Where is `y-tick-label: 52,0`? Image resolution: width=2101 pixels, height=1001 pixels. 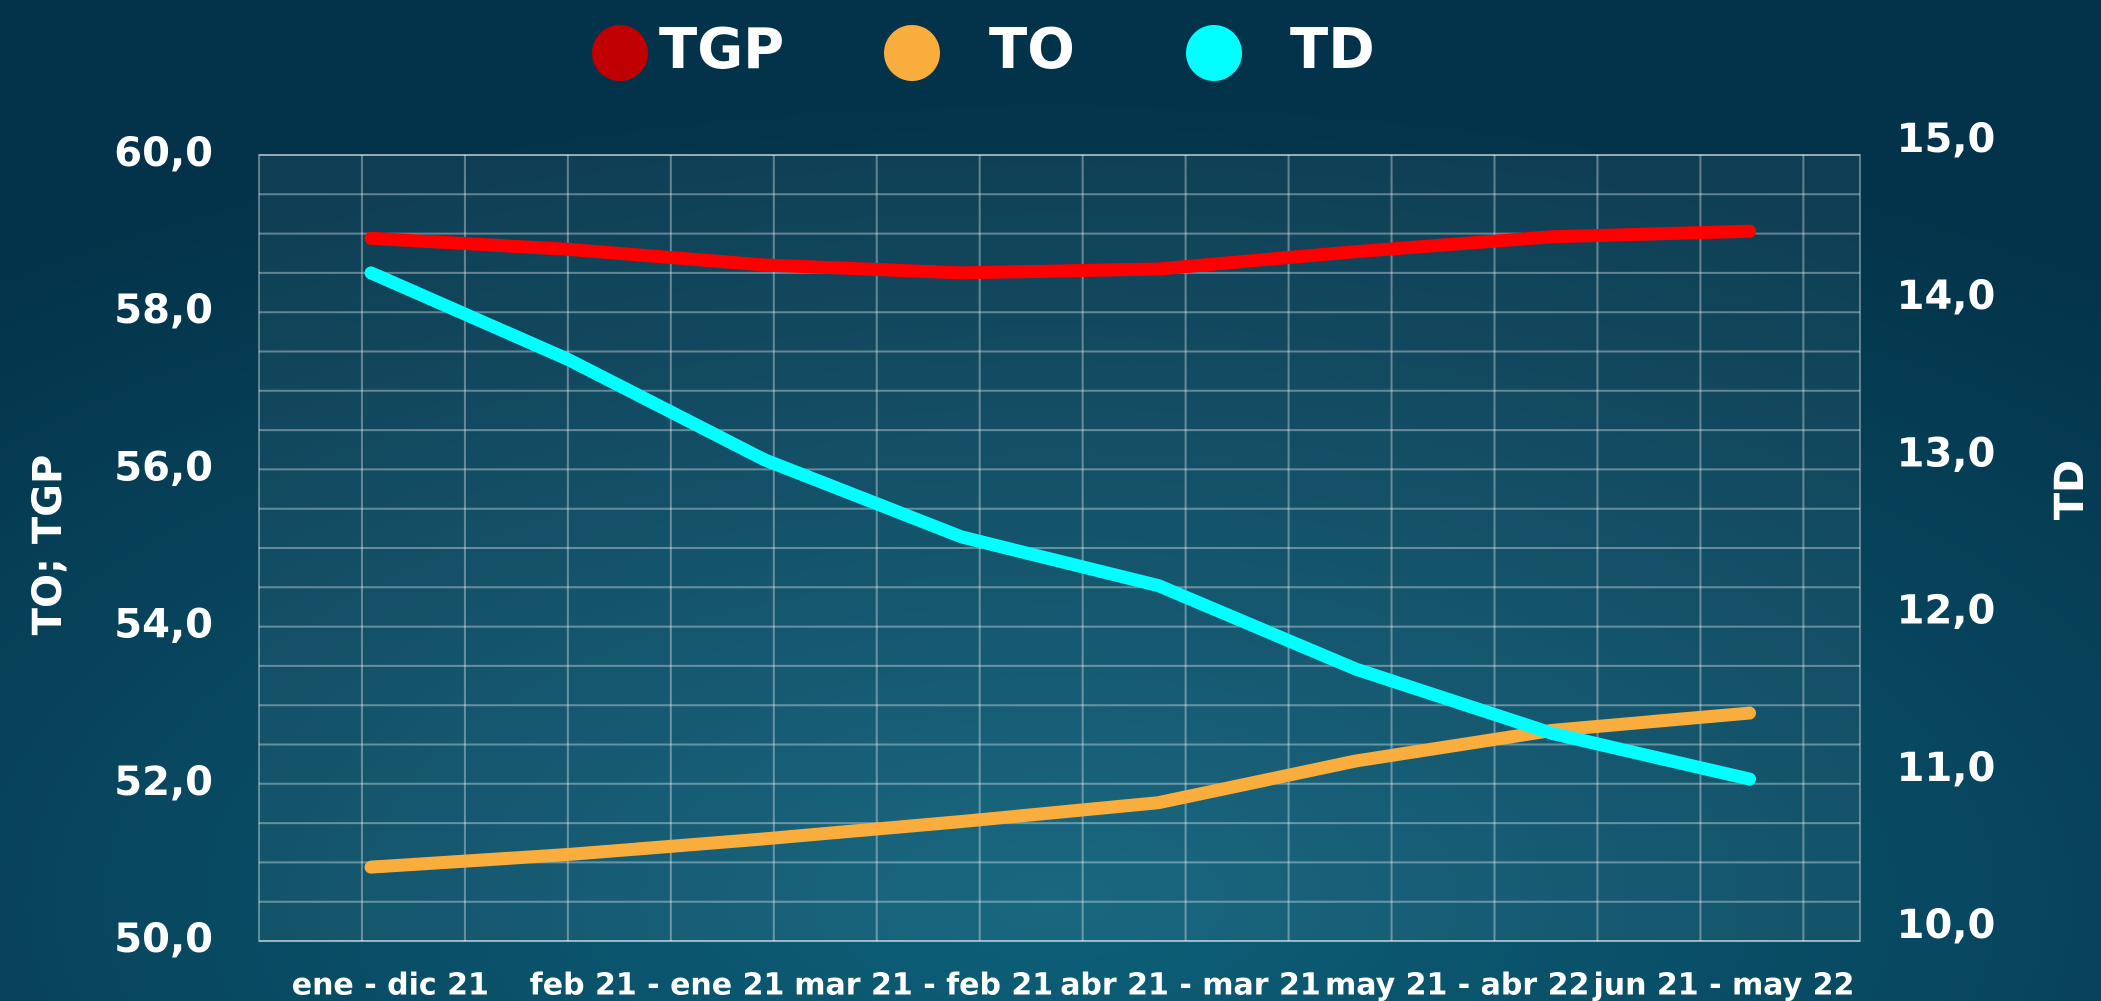 y-tick-label: 52,0 is located at coordinates (163, 782).